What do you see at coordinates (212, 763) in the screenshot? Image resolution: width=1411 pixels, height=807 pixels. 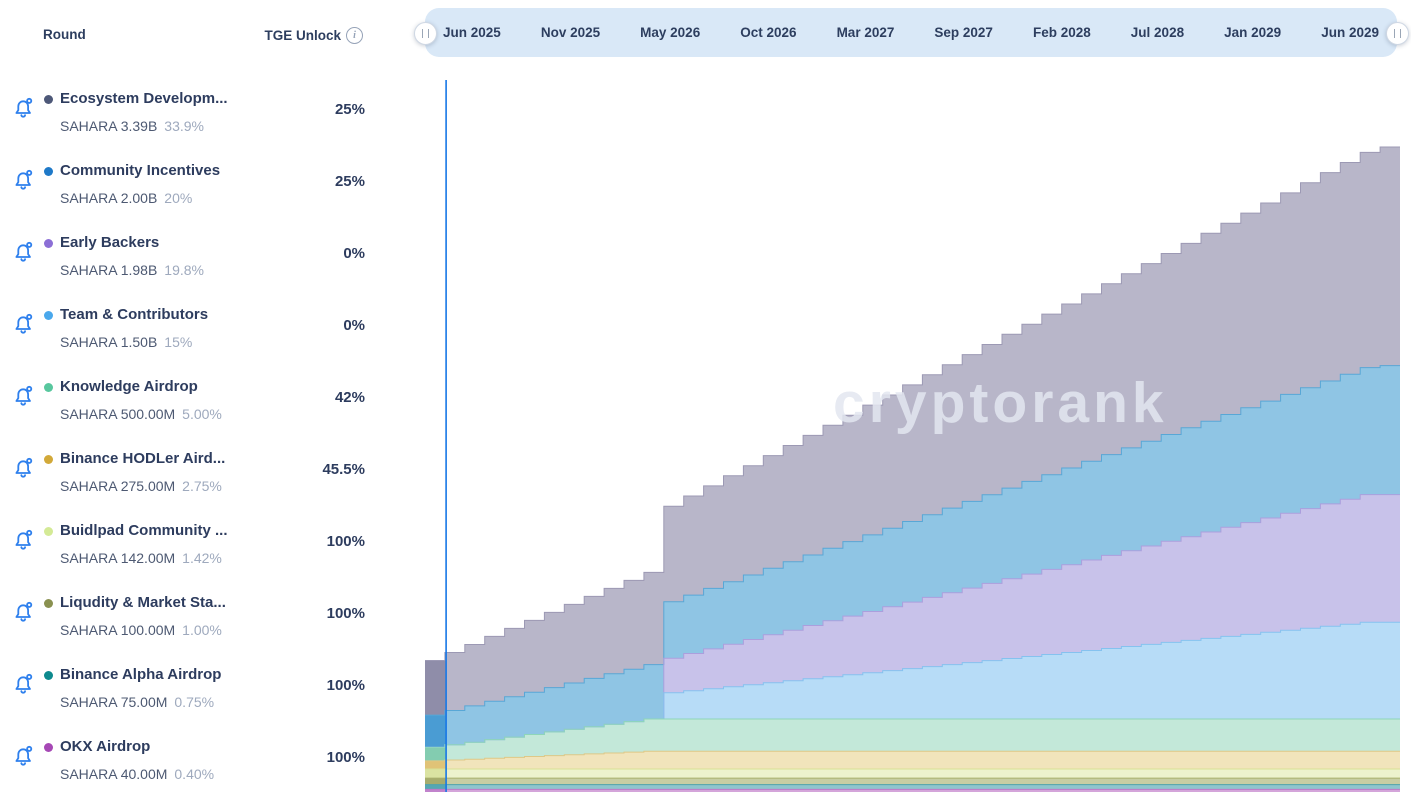 I see `round-row: OKX Airdrop SAHARA 40.00M 0.40% 100%` at bounding box center [212, 763].